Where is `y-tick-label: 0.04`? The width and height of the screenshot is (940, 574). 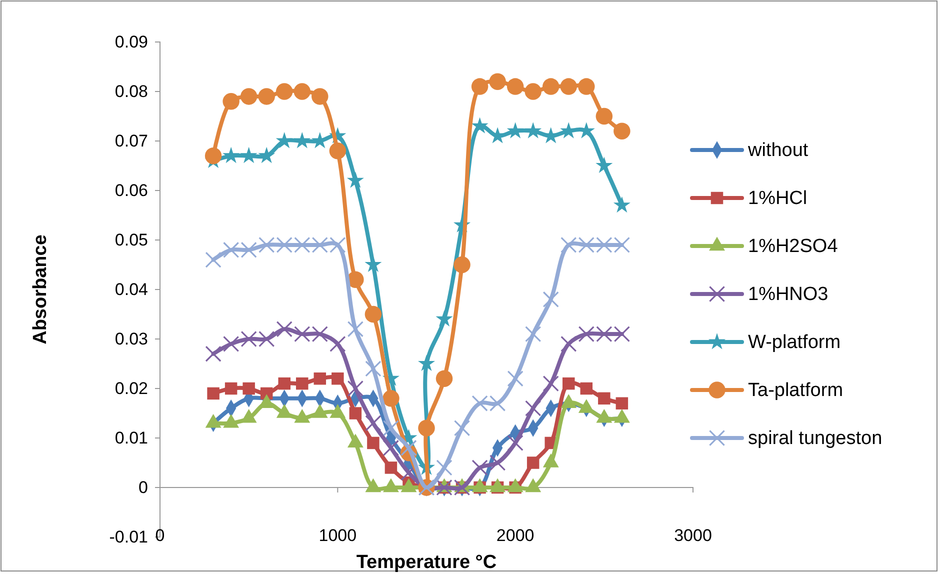 y-tick-label: 0.04 is located at coordinates (131, 289).